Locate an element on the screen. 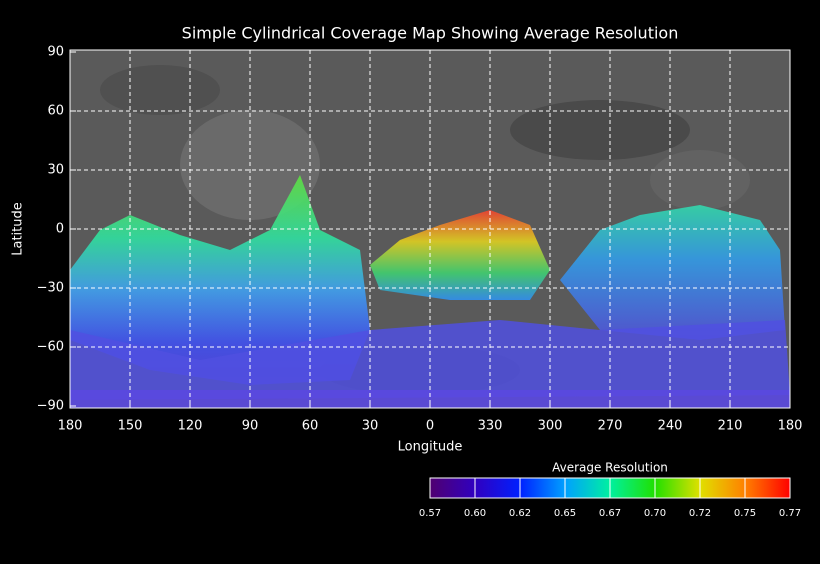  colorbar-tick-label: 0.65 is located at coordinates (565, 513).